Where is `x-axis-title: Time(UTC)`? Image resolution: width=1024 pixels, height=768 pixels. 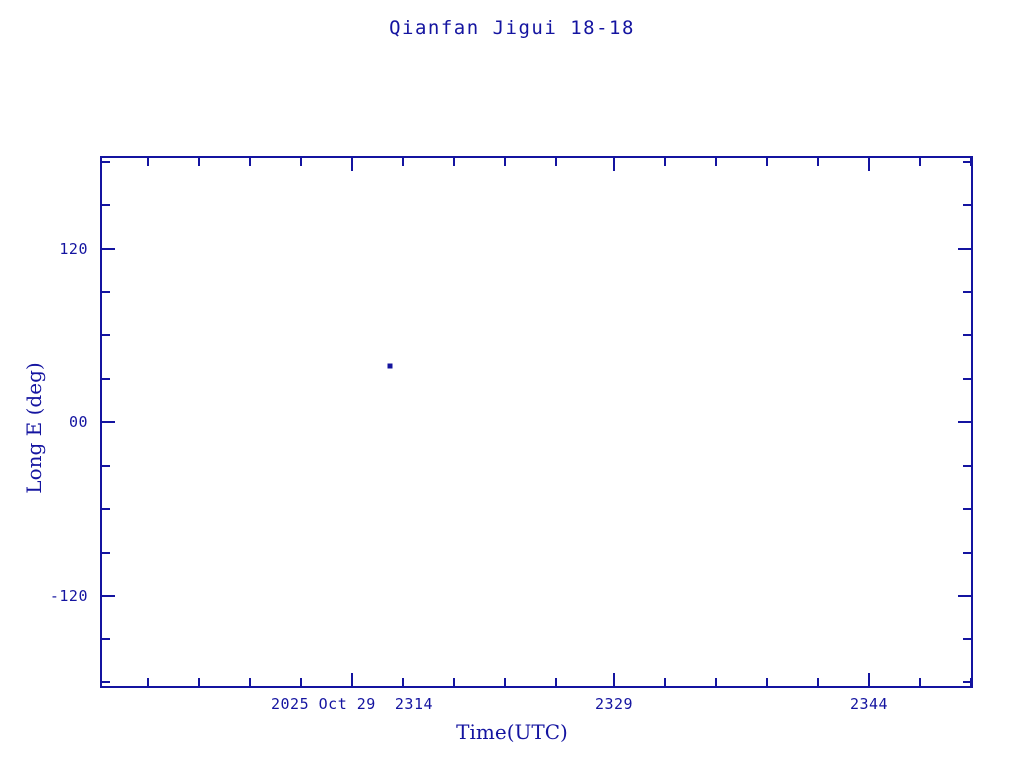
x-axis-title: Time(UTC) is located at coordinates (512, 732).